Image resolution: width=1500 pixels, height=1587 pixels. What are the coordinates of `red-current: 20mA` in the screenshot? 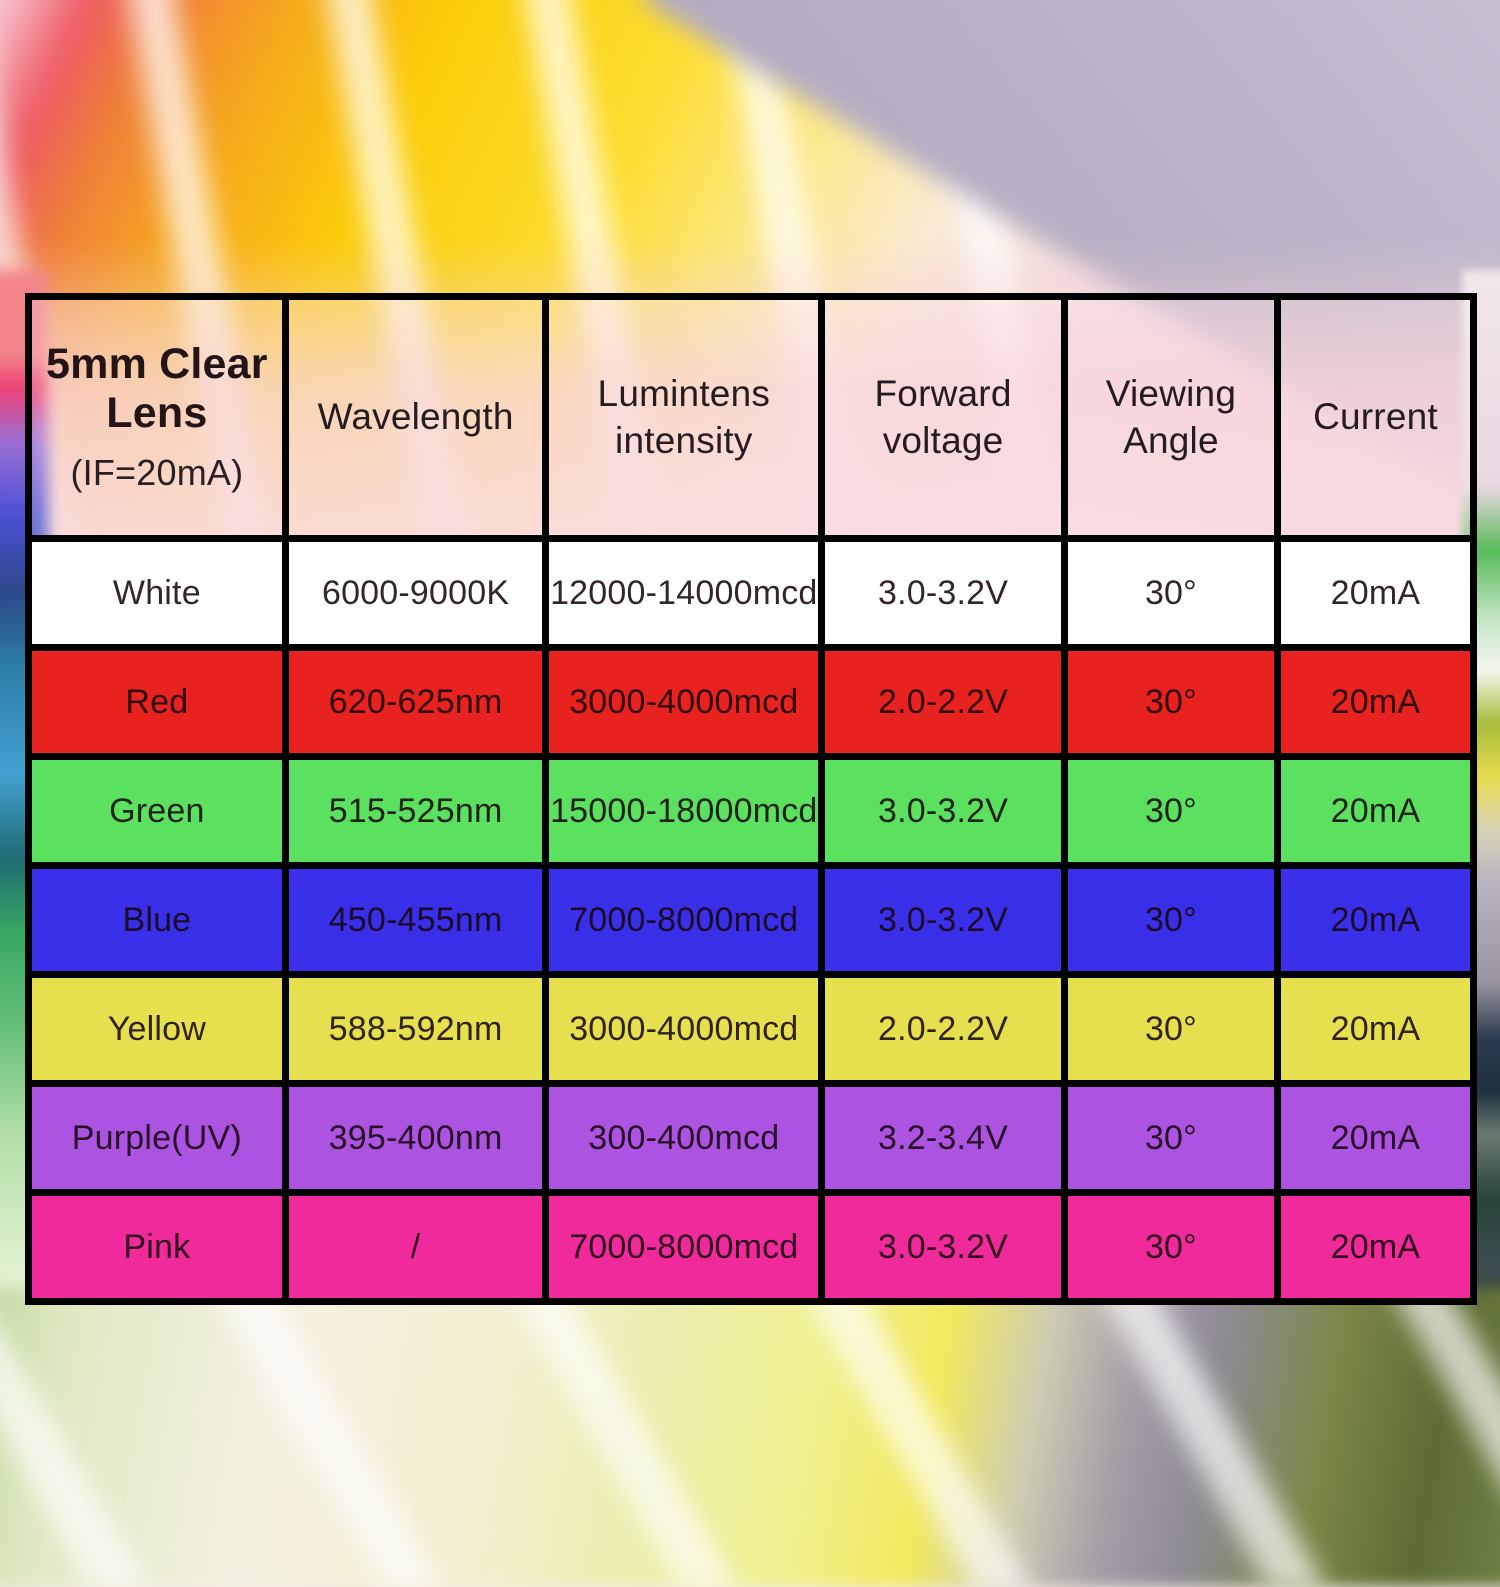 It's located at (1375, 702).